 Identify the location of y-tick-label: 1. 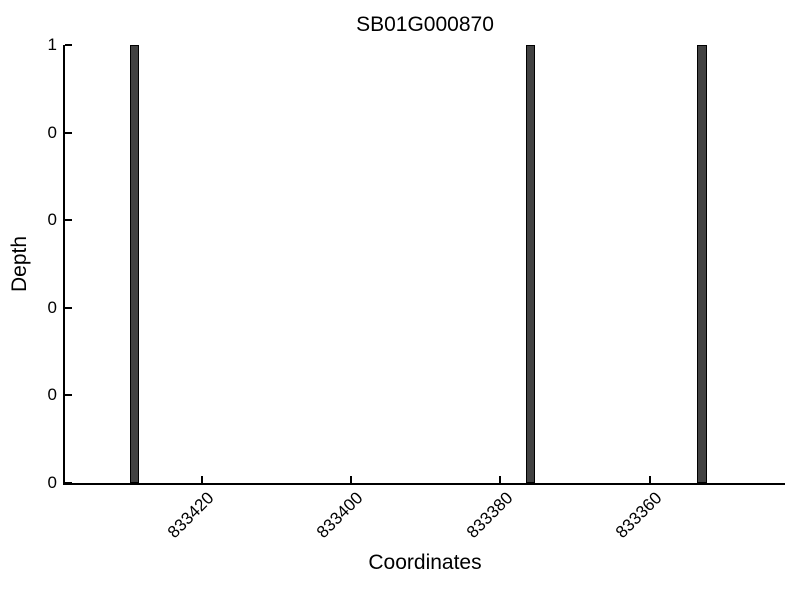
(52, 44).